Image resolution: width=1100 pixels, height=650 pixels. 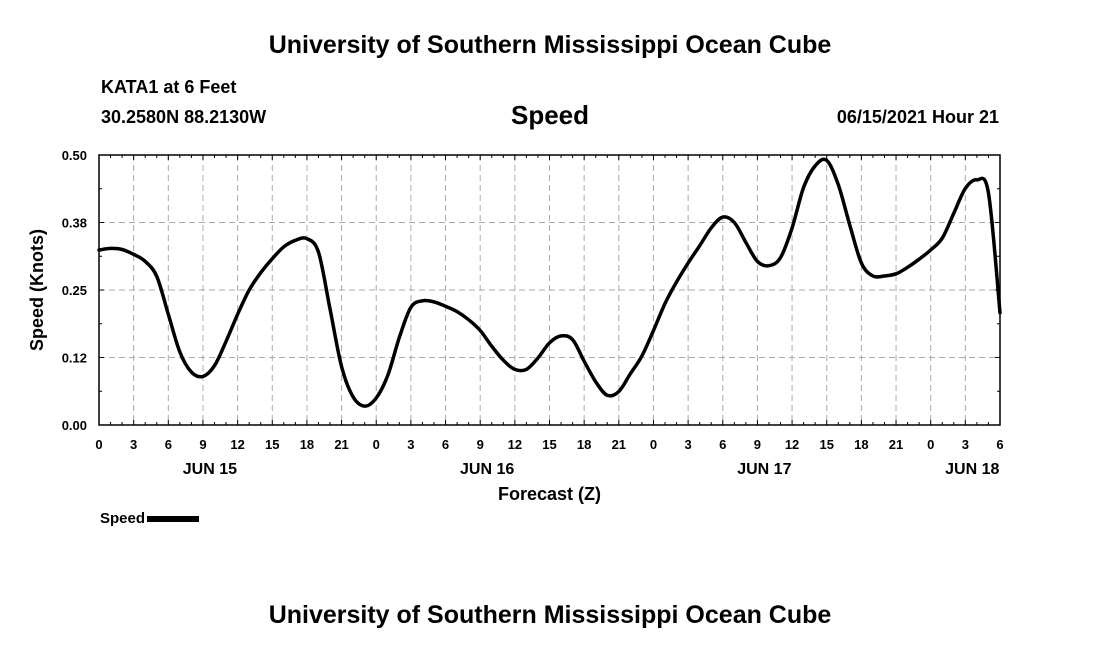 What do you see at coordinates (173, 519) in the screenshot?
I see `legend-swatch` at bounding box center [173, 519].